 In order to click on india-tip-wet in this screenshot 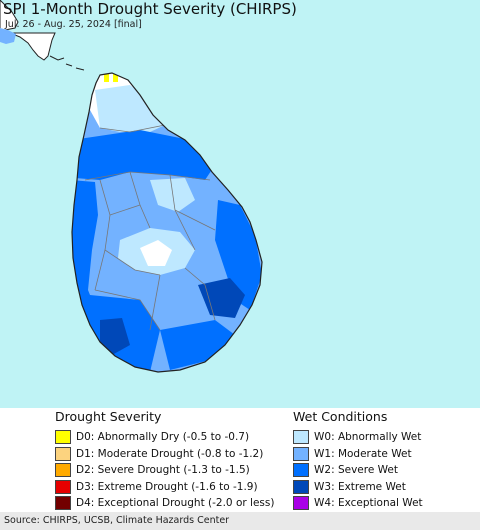, I will do `click(8, 36)`.